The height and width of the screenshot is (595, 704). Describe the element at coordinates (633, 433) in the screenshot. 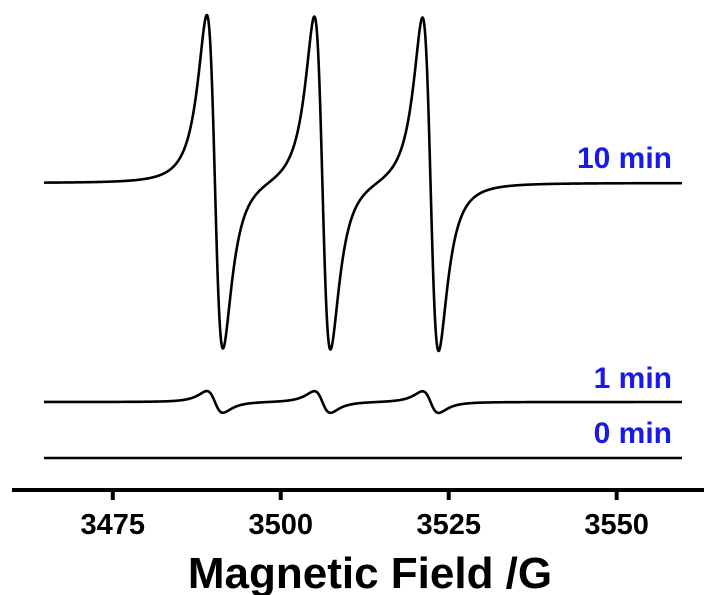

I see `series-label: 0 min` at that location.